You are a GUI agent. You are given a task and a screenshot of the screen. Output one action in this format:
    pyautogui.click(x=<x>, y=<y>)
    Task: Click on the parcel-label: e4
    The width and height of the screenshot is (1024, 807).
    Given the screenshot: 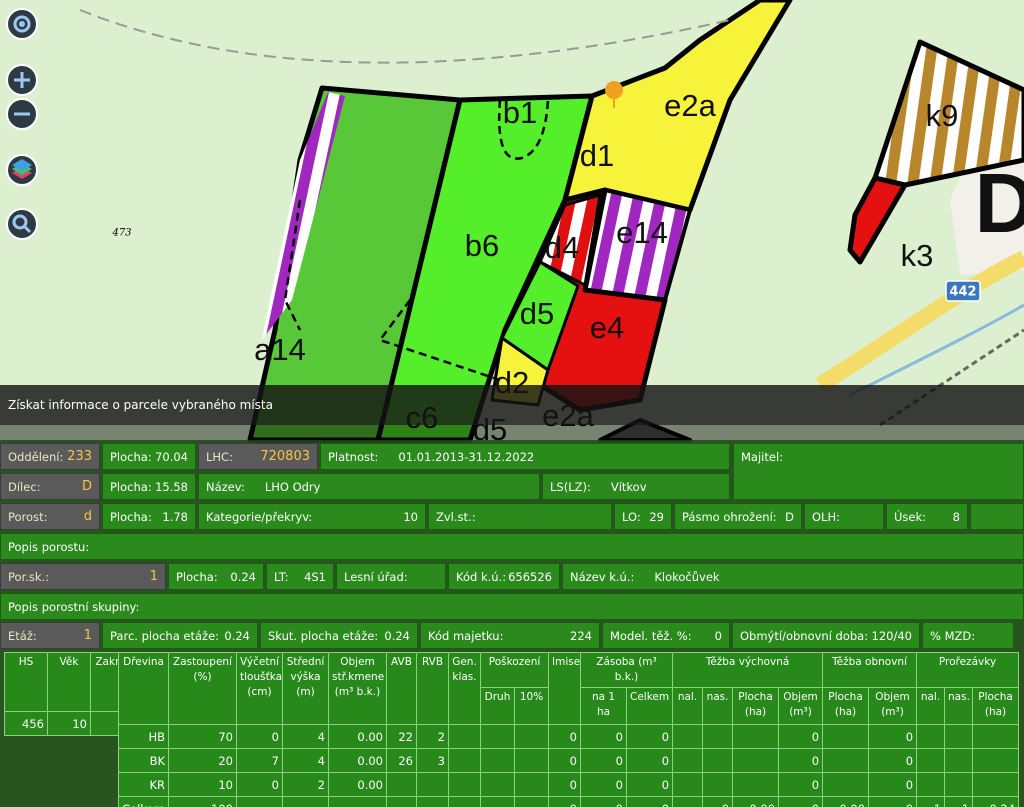 What is the action you would take?
    pyautogui.click(x=607, y=327)
    